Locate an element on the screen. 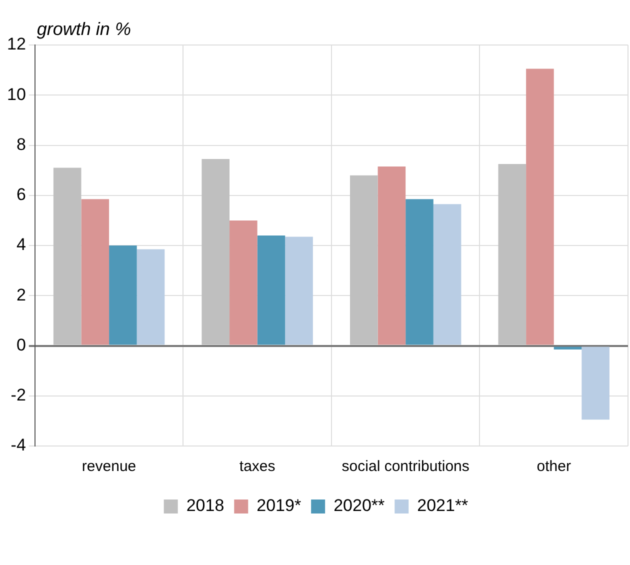 This screenshot has width=630, height=565. y-tick-label: -4 is located at coordinates (18, 445).